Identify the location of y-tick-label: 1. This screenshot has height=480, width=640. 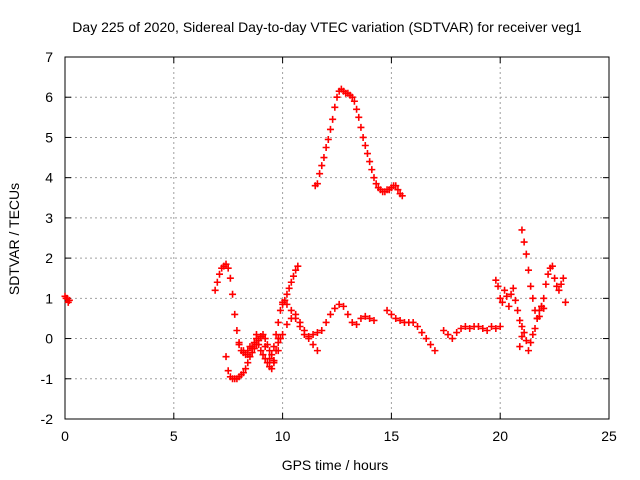
(49, 298).